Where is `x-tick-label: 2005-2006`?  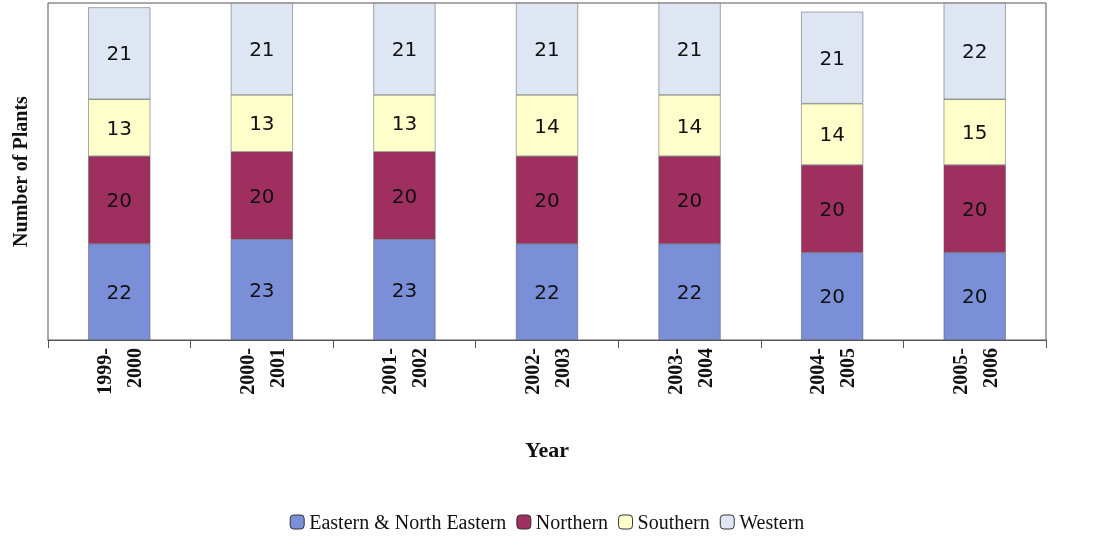
x-tick-label: 2005-2006 is located at coordinates (974, 371).